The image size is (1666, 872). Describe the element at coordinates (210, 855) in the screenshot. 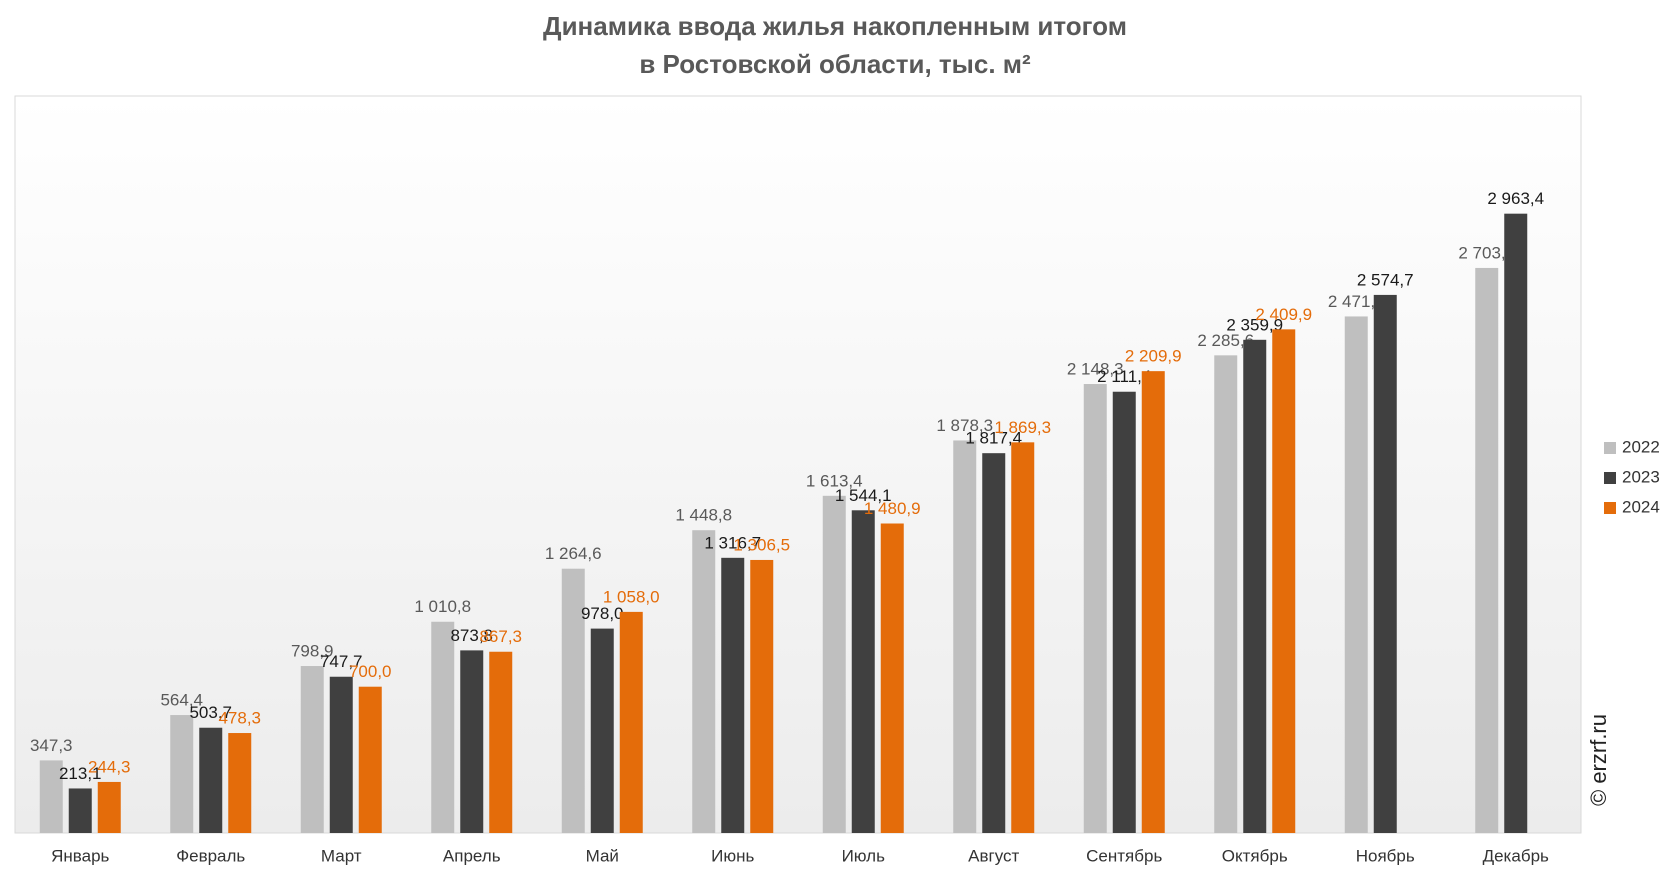

I see `x-tick-label: Февраль` at that location.